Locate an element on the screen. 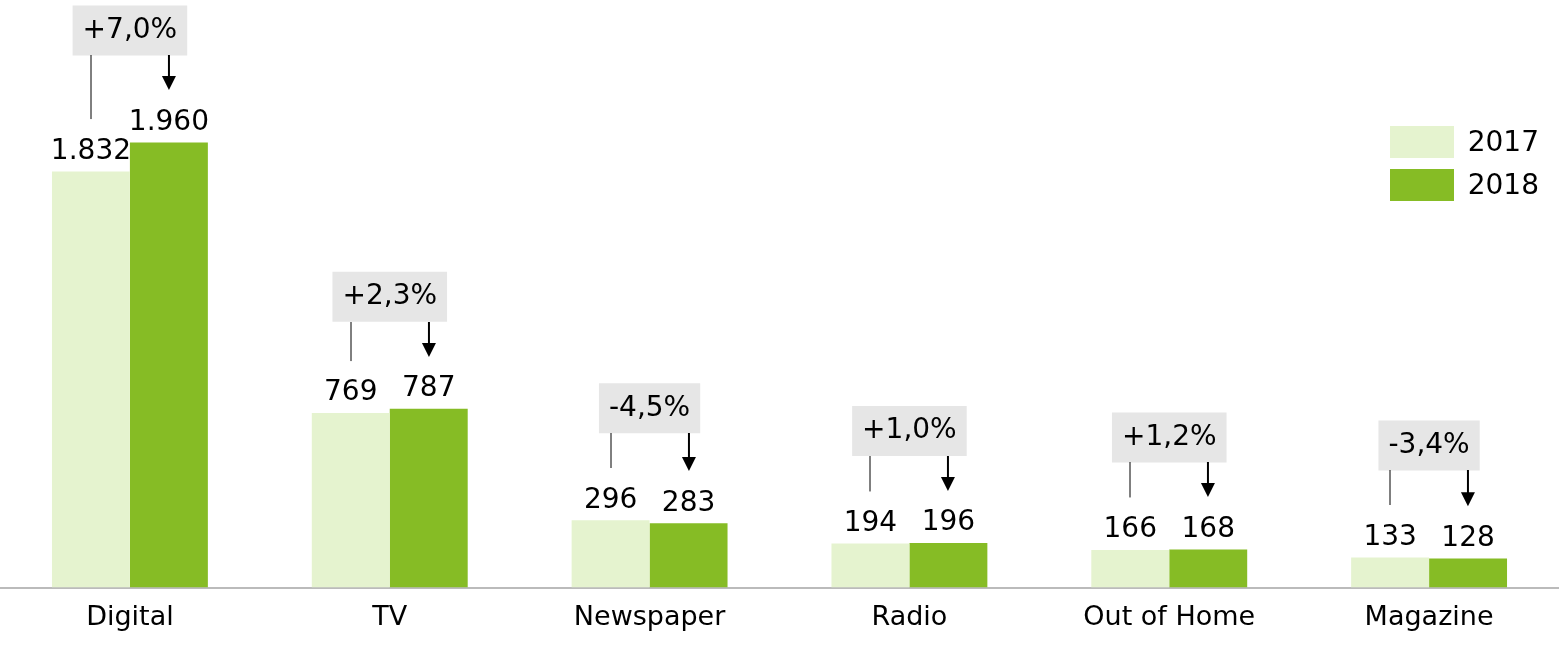 Image resolution: width=1559 pixels, height=656 pixels. data-label: 296 is located at coordinates (610, 498).